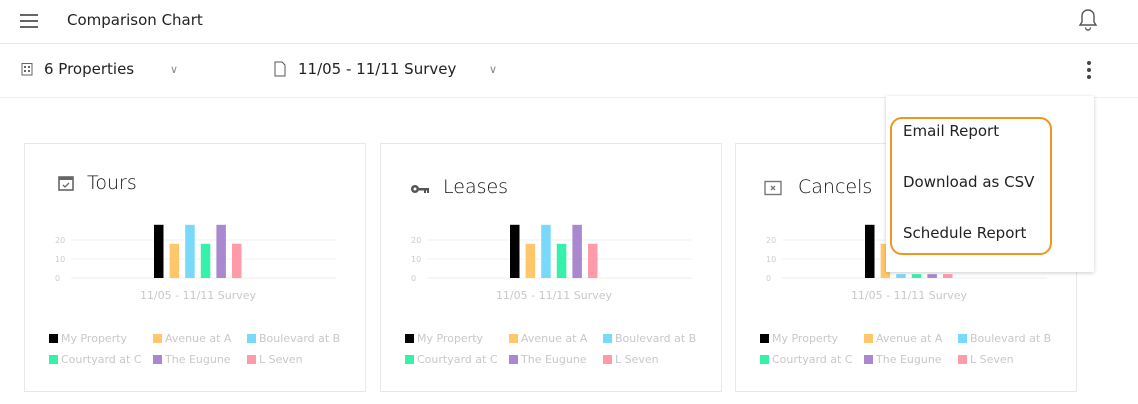  Describe the element at coordinates (965, 233) in the screenshot. I see `menu-item-schedule-report: Schedule Report` at that location.